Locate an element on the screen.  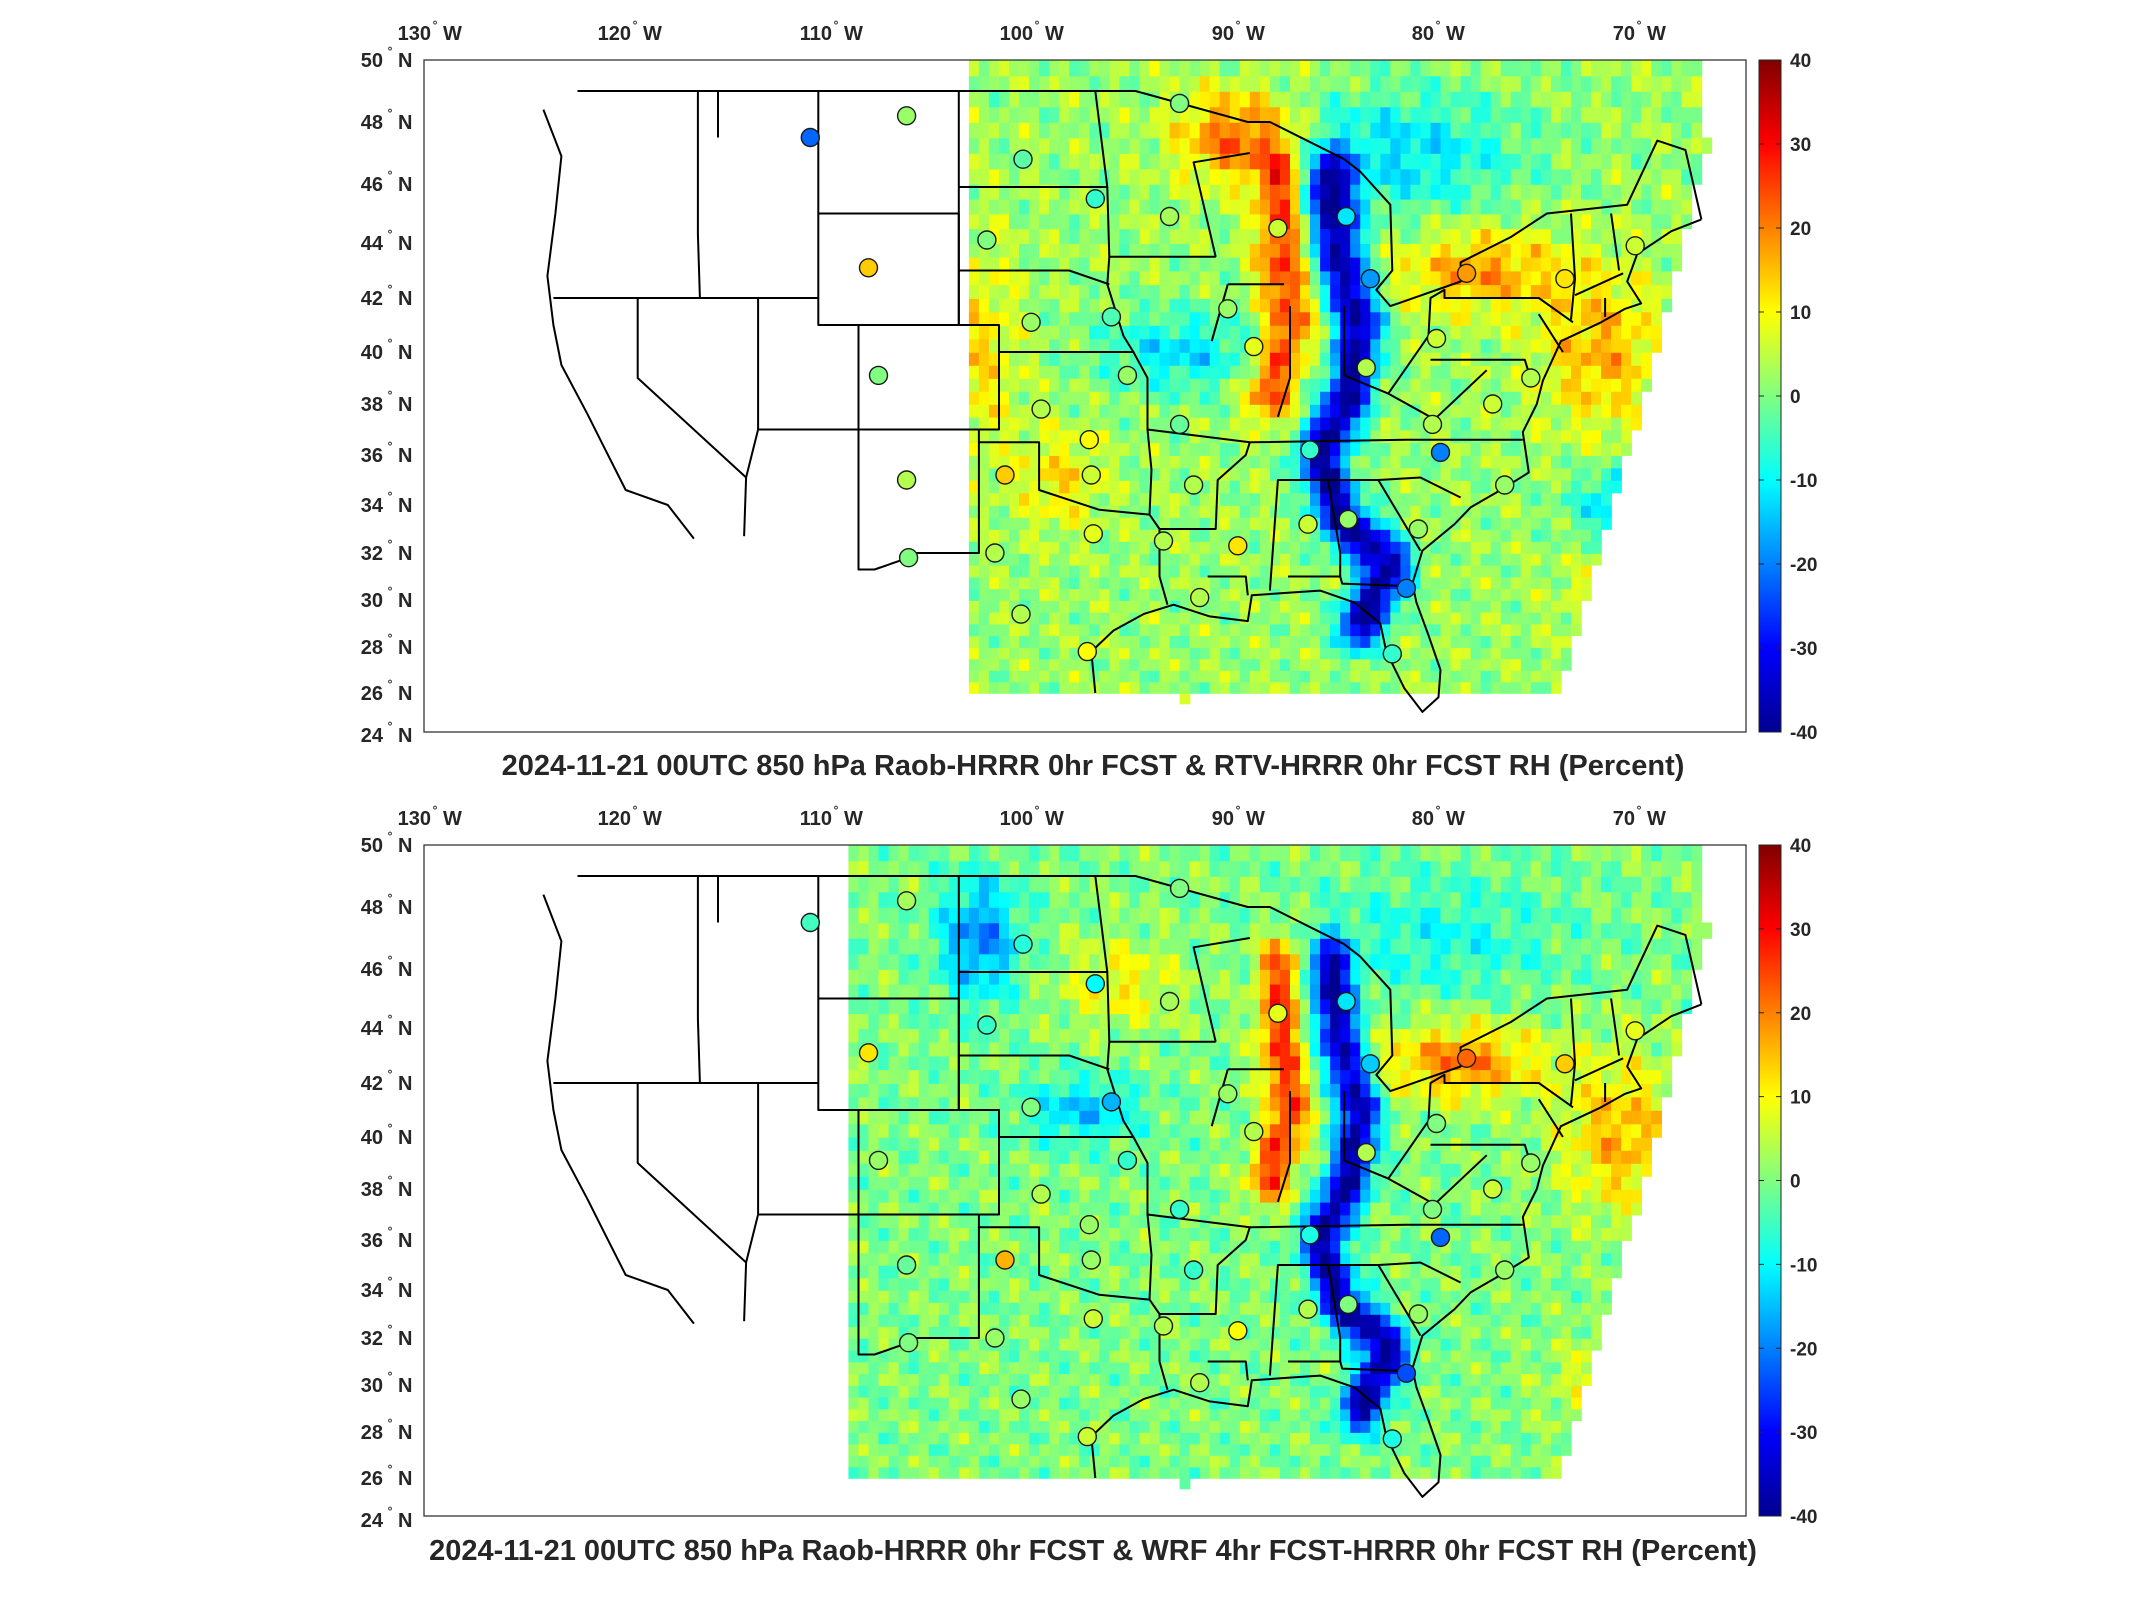
lon-tick-label: 110 ° W is located at coordinates (831, 31).